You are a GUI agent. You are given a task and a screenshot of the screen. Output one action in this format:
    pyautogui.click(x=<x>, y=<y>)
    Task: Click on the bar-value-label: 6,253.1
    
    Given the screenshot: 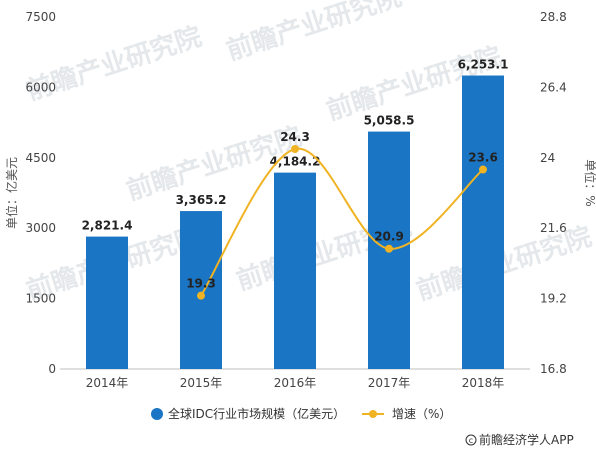 What is the action you would take?
    pyautogui.click(x=483, y=65)
    